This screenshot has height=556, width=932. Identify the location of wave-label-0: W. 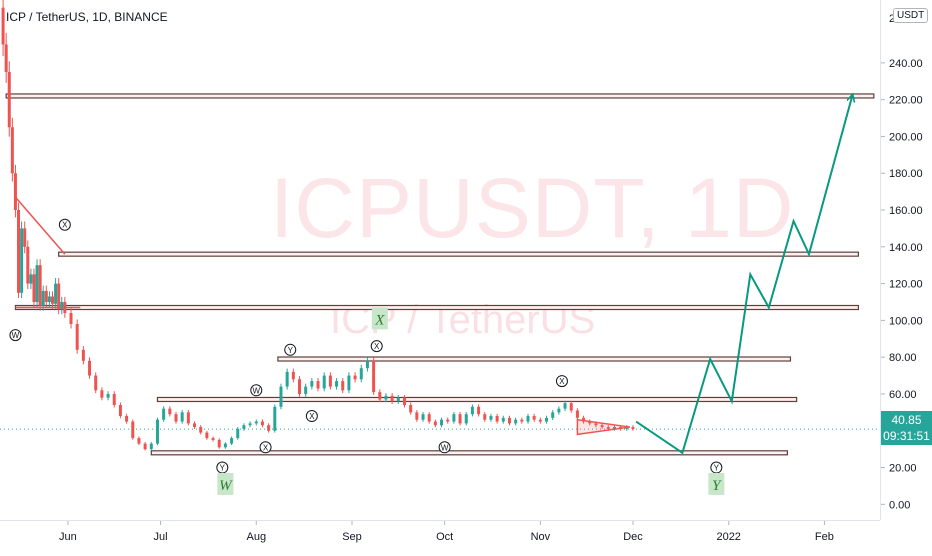
(16, 335).